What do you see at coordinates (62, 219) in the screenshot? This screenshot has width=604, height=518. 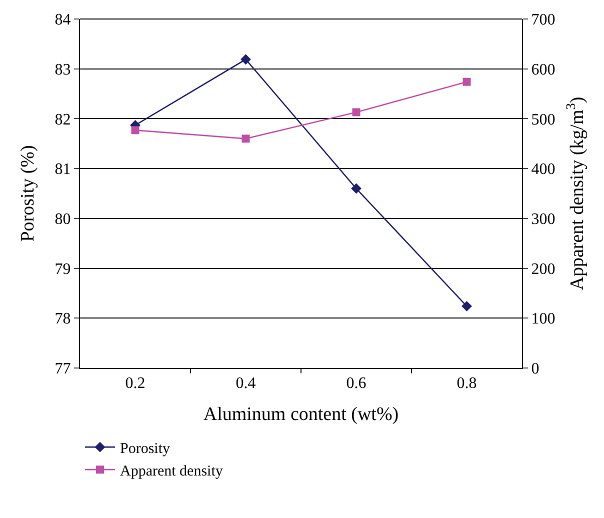 I see `y-tick-label: 80` at bounding box center [62, 219].